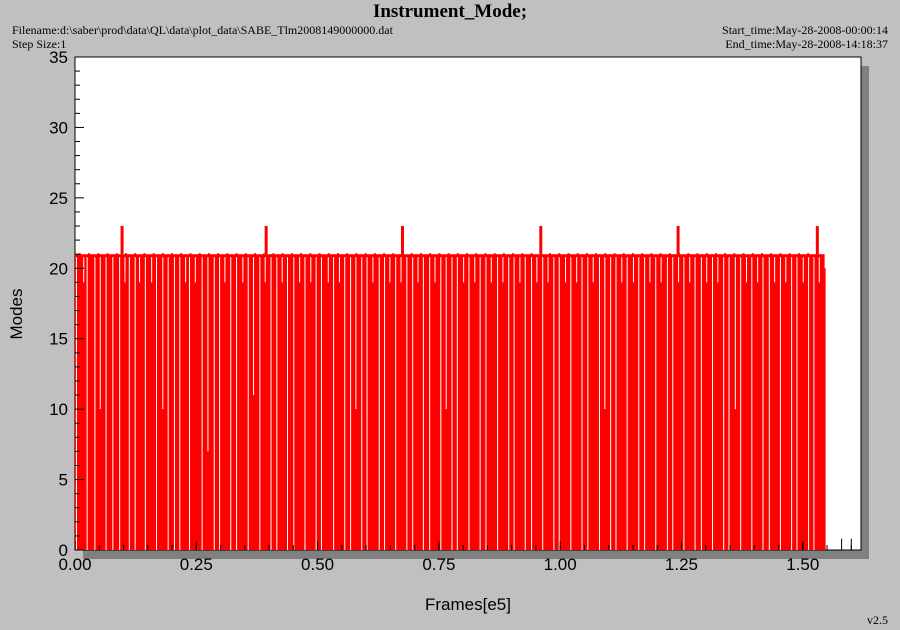 This screenshot has height=630, width=900. I want to click on x-tick-label: 1.25, so click(681, 564).